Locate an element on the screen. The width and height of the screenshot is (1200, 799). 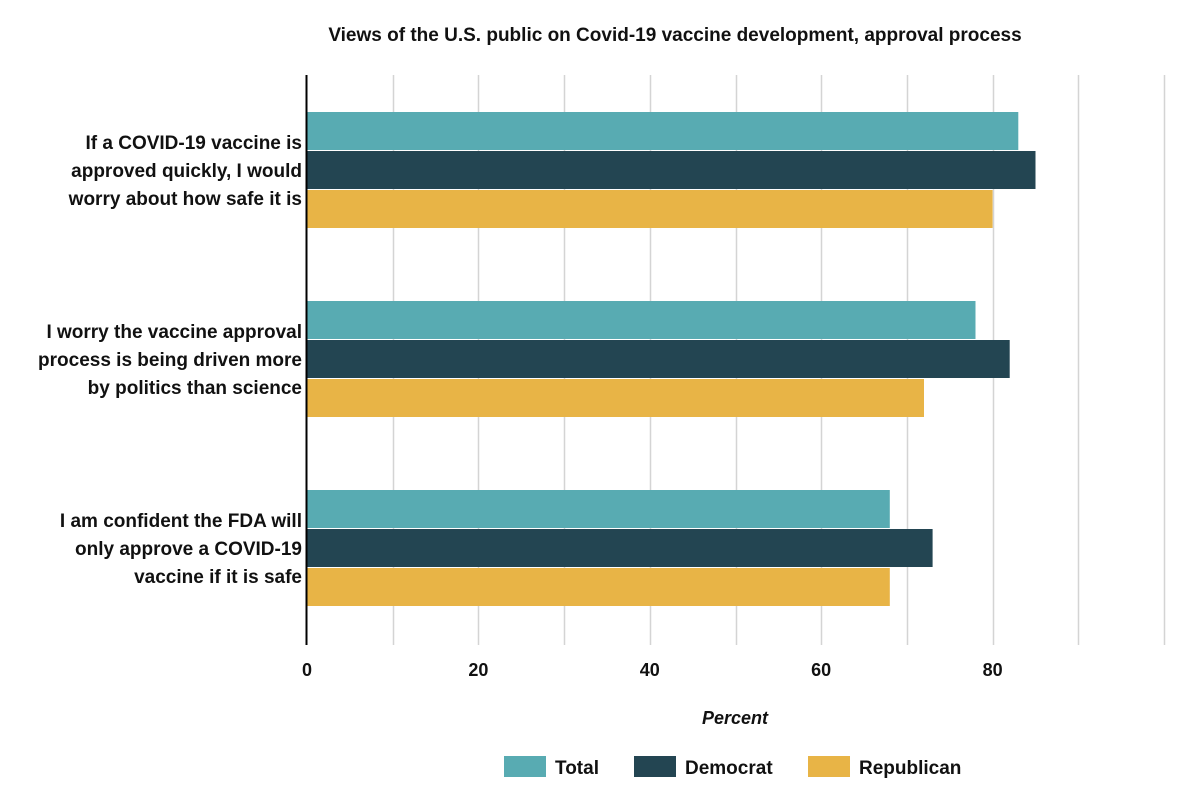
legend: Total Democrat Republican is located at coordinates (732, 767).